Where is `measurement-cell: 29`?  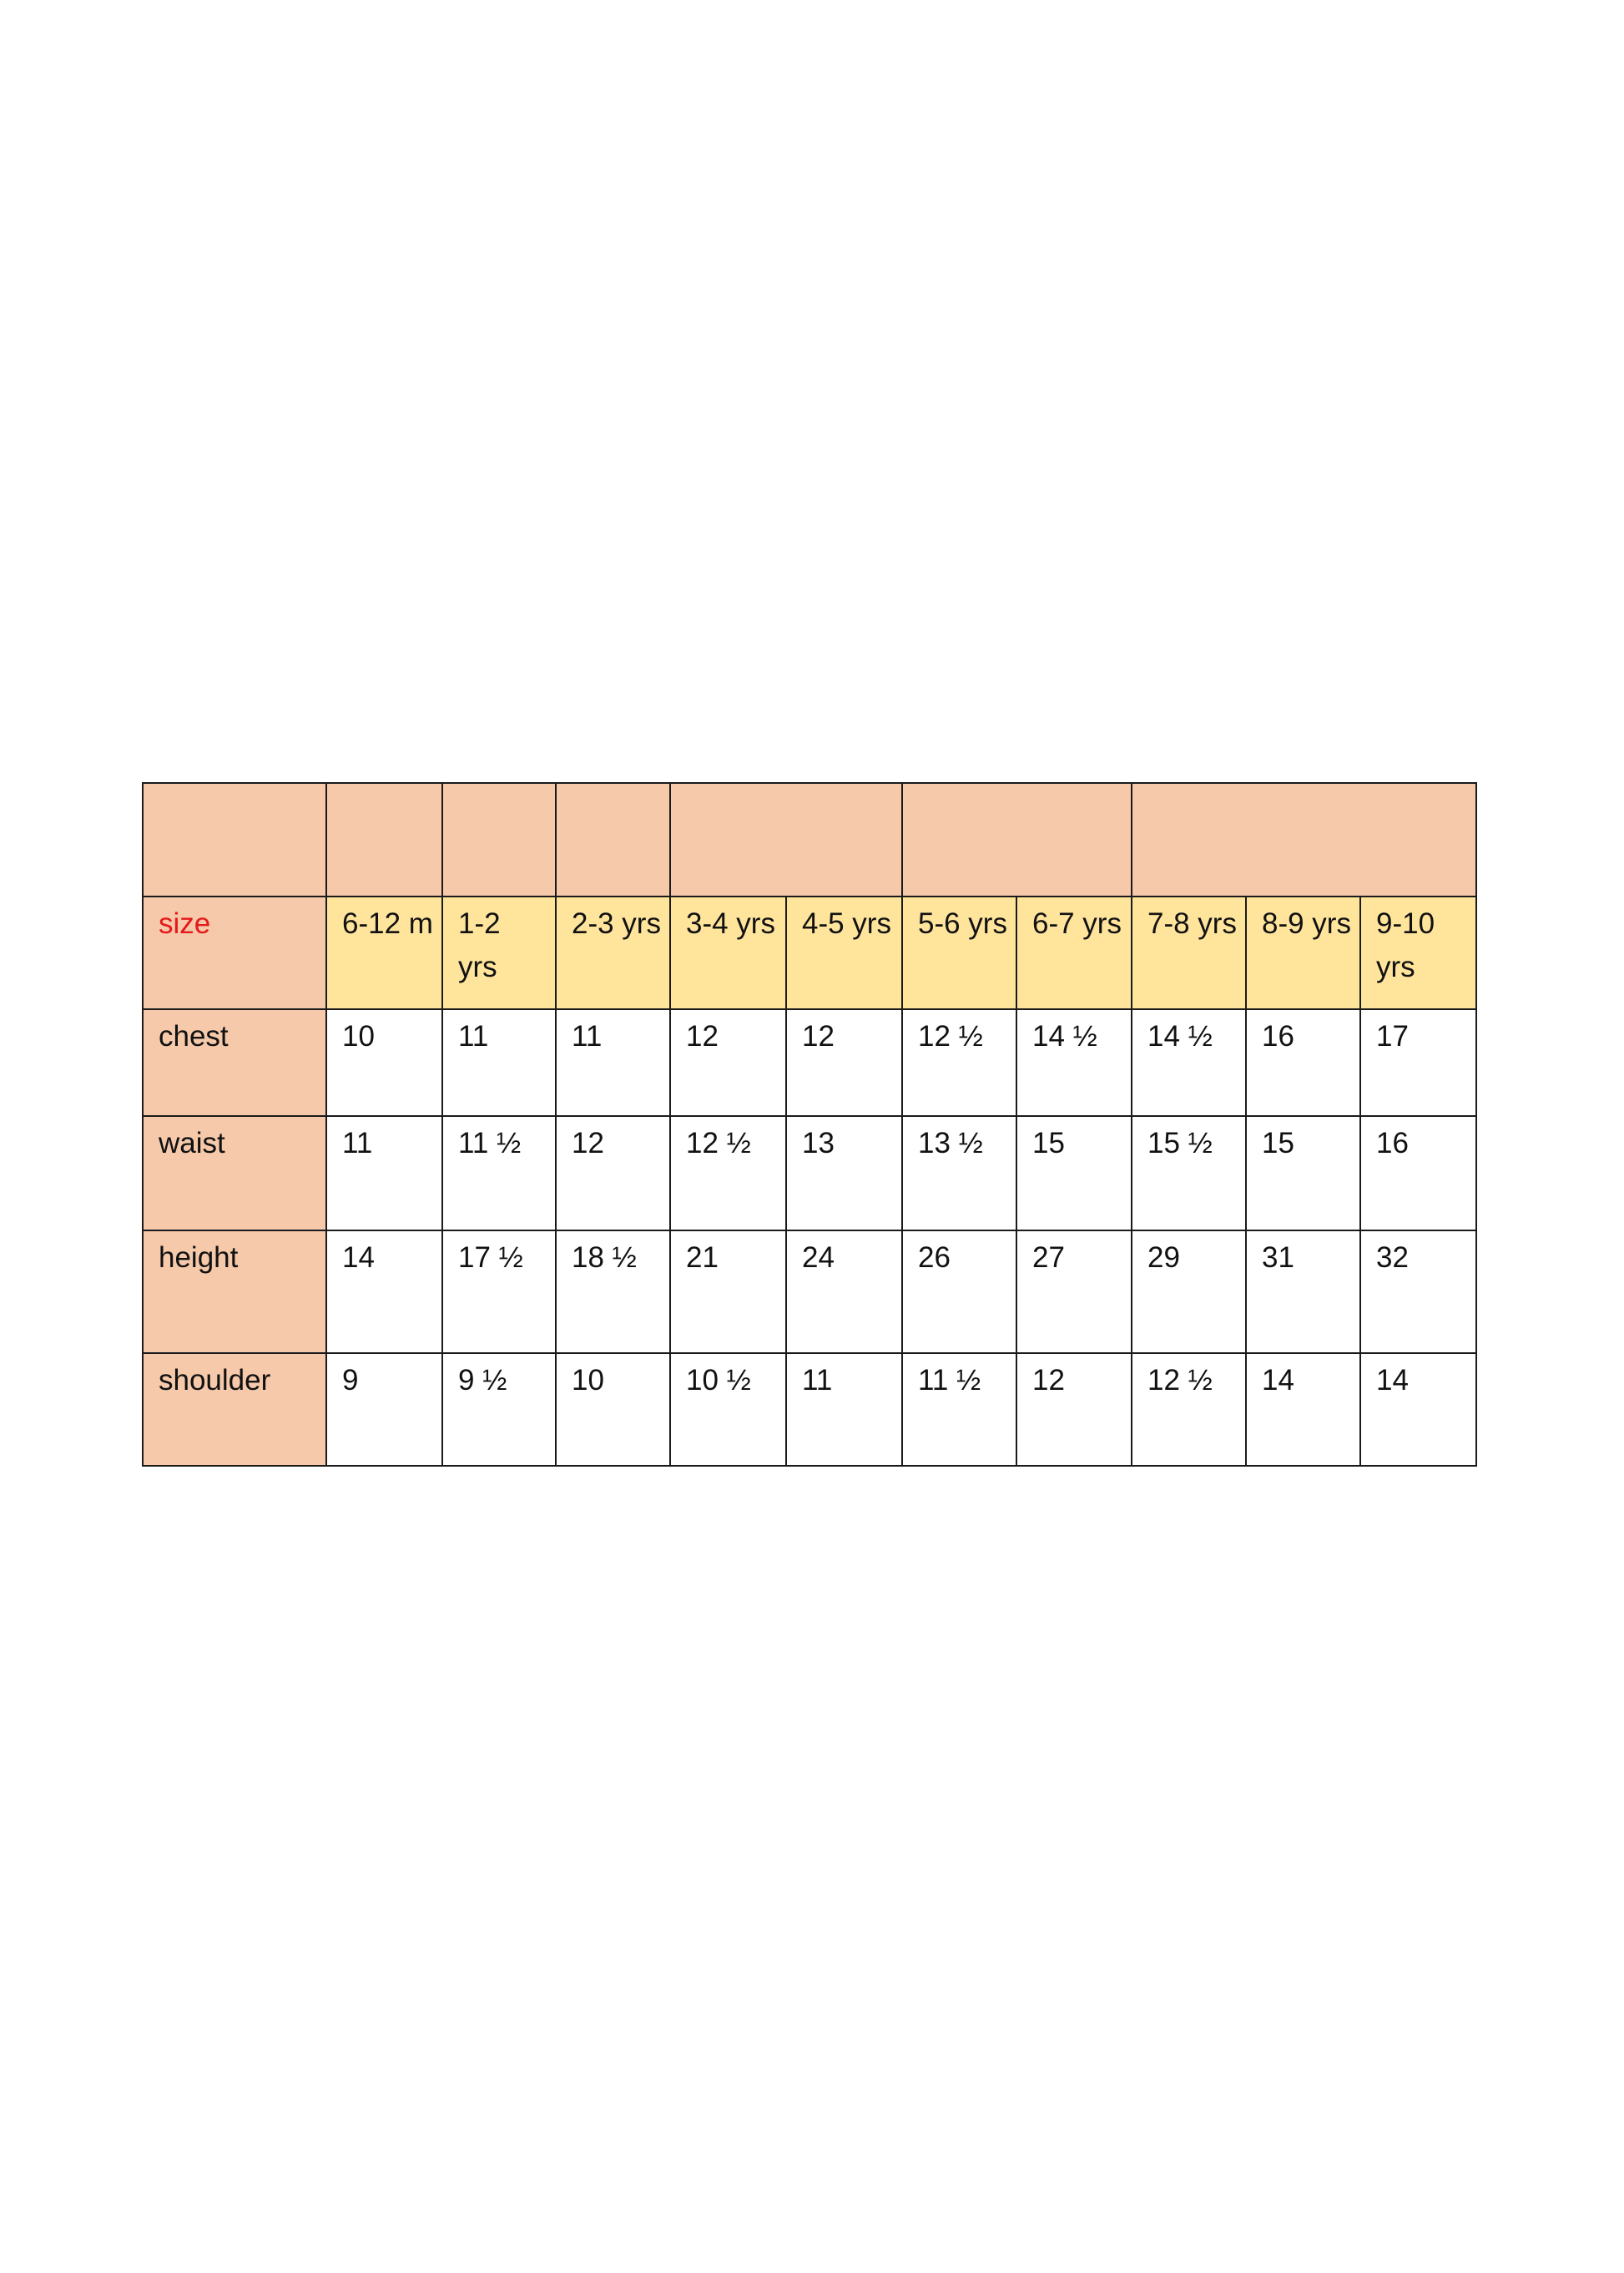
measurement-cell: 29 is located at coordinates (1189, 1292).